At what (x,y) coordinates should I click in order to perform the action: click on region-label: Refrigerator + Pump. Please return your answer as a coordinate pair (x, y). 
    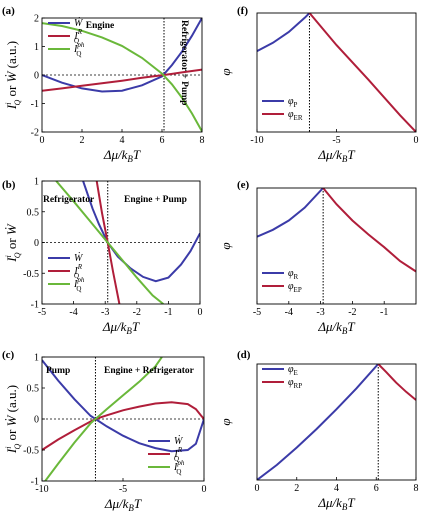
    Looking at the image, I should click on (184, 62).